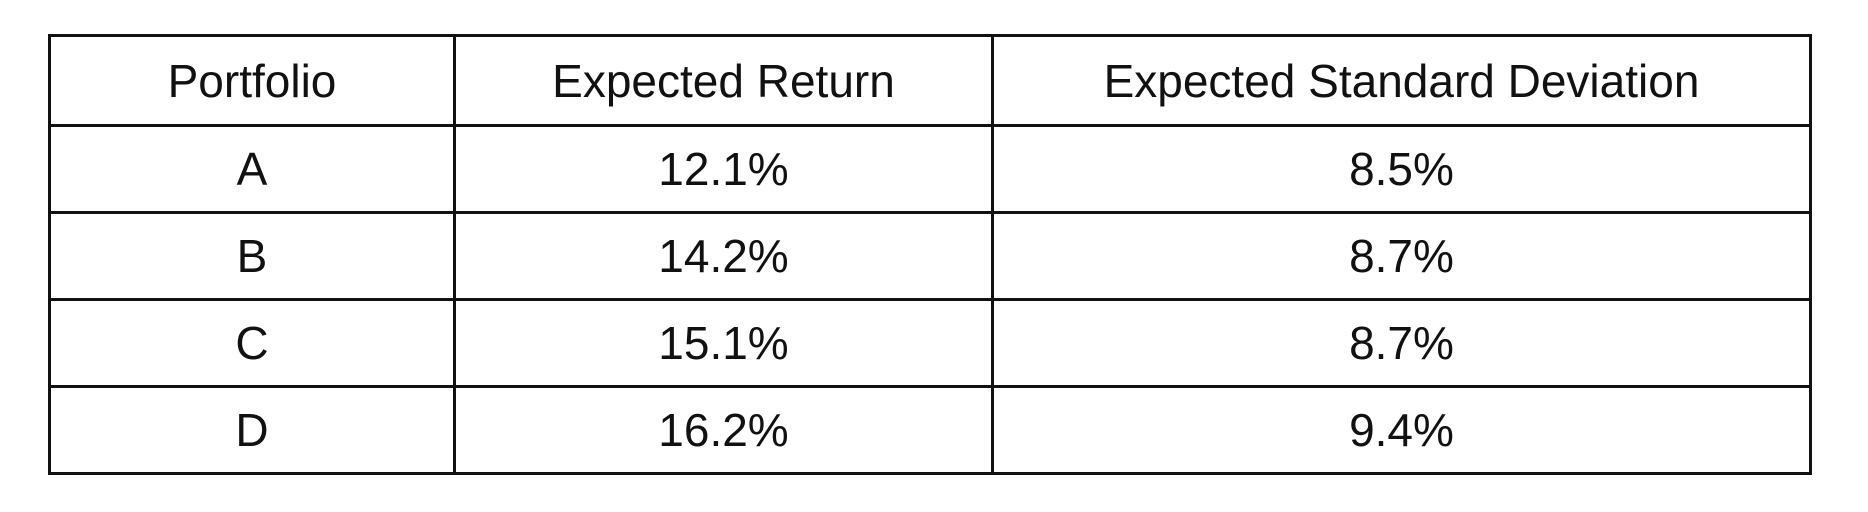 This screenshot has height=512, width=1868. What do you see at coordinates (723, 256) in the screenshot?
I see `cell-expected-return: 14.2%` at bounding box center [723, 256].